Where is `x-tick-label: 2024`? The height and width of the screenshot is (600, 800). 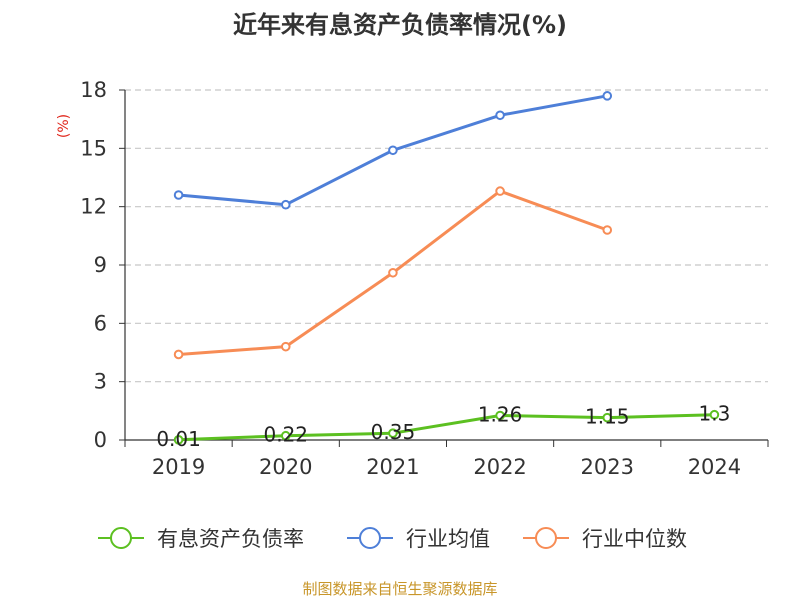 x-tick-label: 2024 is located at coordinates (714, 467).